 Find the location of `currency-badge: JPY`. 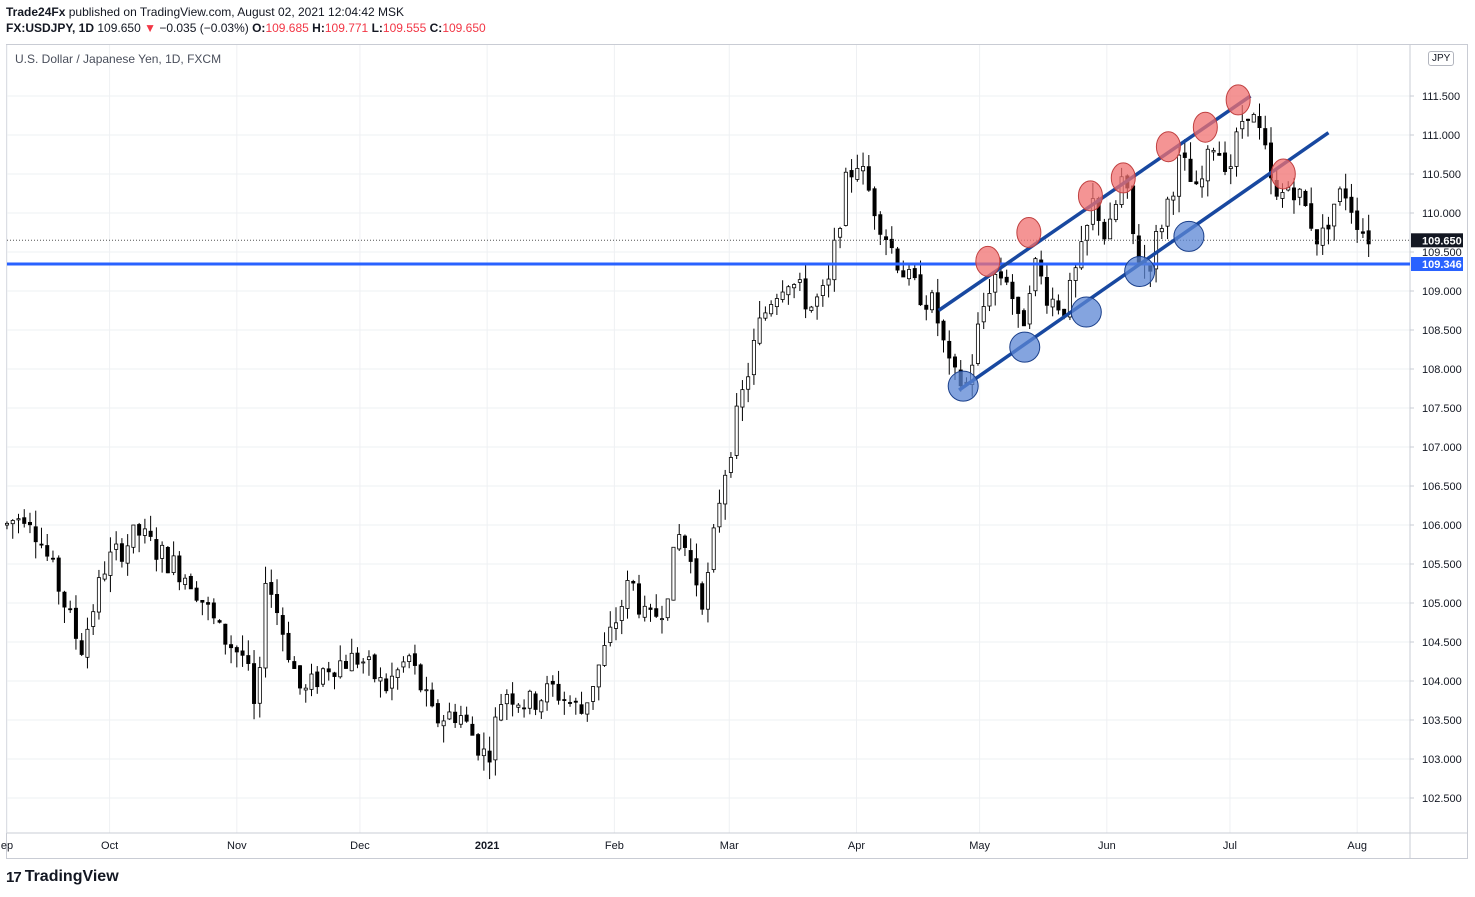

currency-badge: JPY is located at coordinates (1441, 58).